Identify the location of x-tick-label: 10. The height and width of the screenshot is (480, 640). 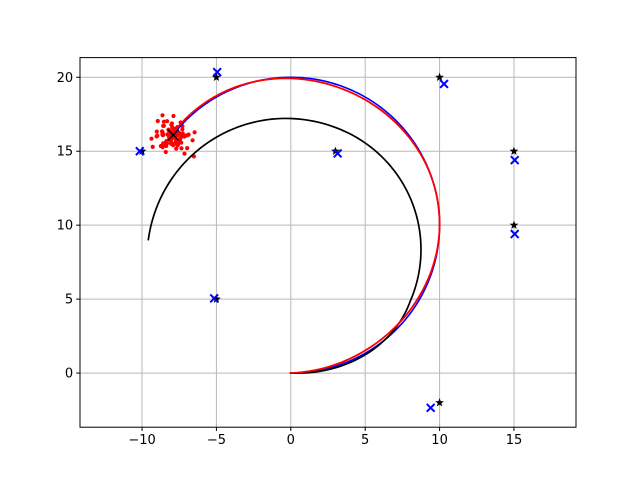
(439, 440).